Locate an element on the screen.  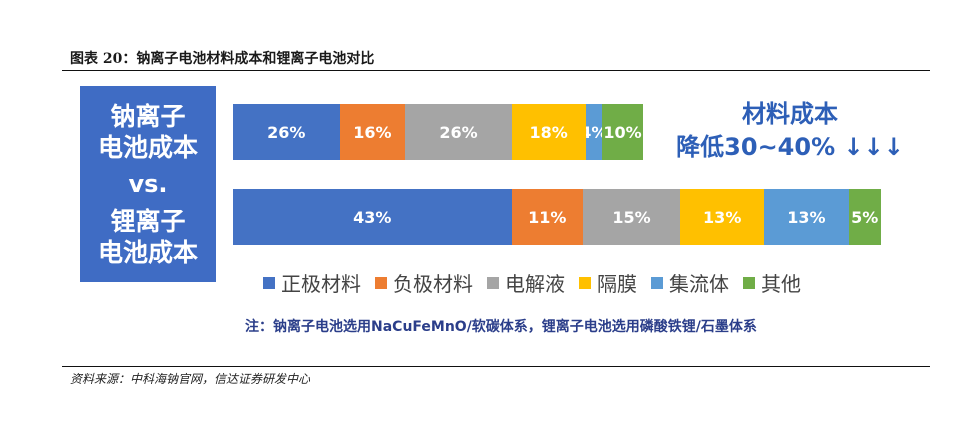
bar-segment-sodium-0: 26% is located at coordinates (286, 132).